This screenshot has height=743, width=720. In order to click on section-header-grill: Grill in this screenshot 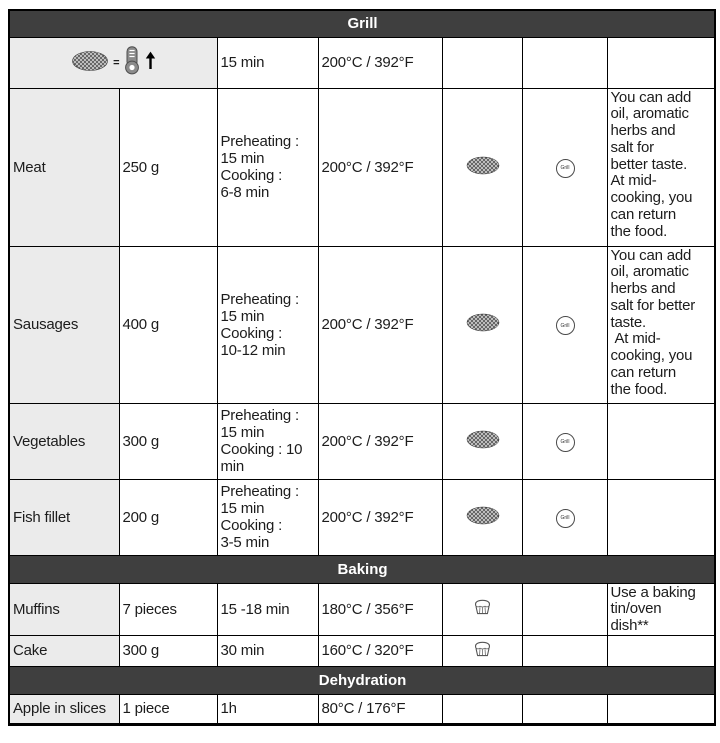, I will do `click(362, 23)`.